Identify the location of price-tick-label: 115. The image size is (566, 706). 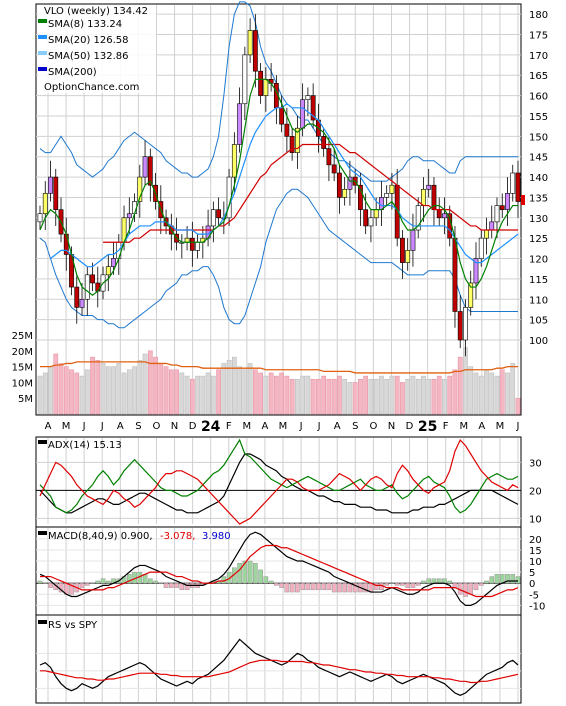
(538, 280).